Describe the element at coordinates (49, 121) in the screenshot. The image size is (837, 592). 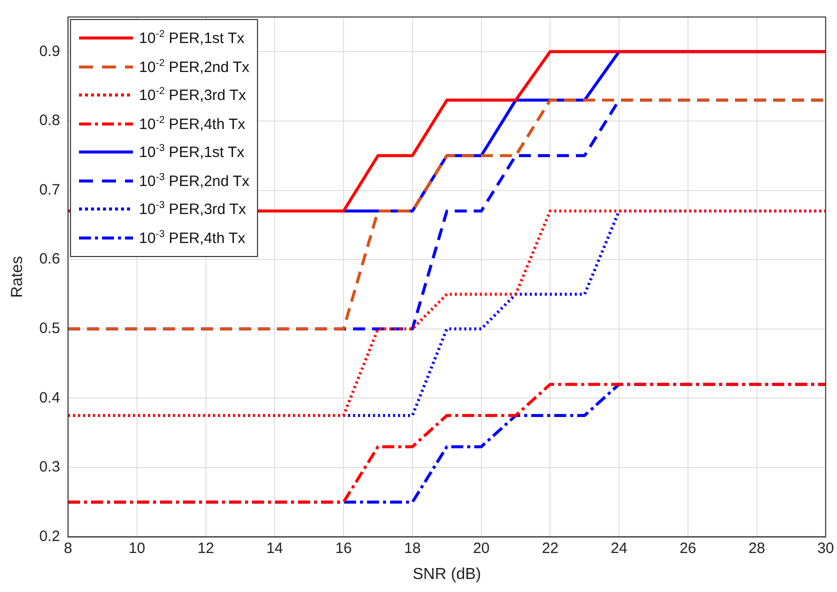
I see `y-tick-label: 0.8` at that location.